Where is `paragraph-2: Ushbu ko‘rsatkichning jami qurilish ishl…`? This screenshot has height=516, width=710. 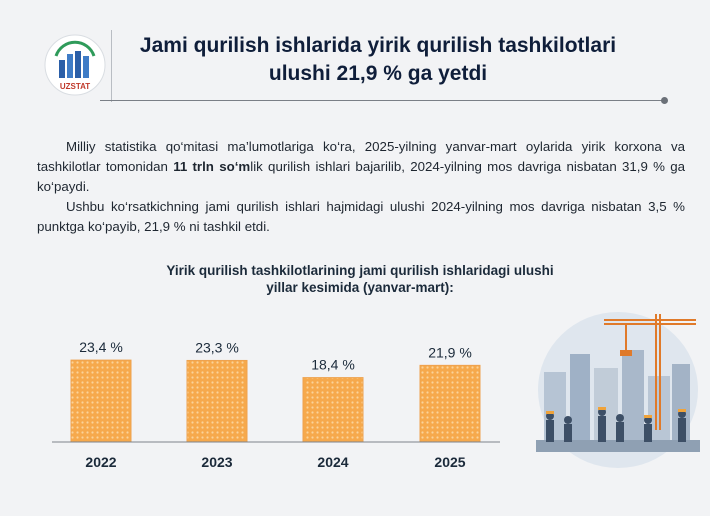
paragraph-2: Ushbu ko‘rsatkichning jami qurilish ishl… is located at coordinates (361, 216).